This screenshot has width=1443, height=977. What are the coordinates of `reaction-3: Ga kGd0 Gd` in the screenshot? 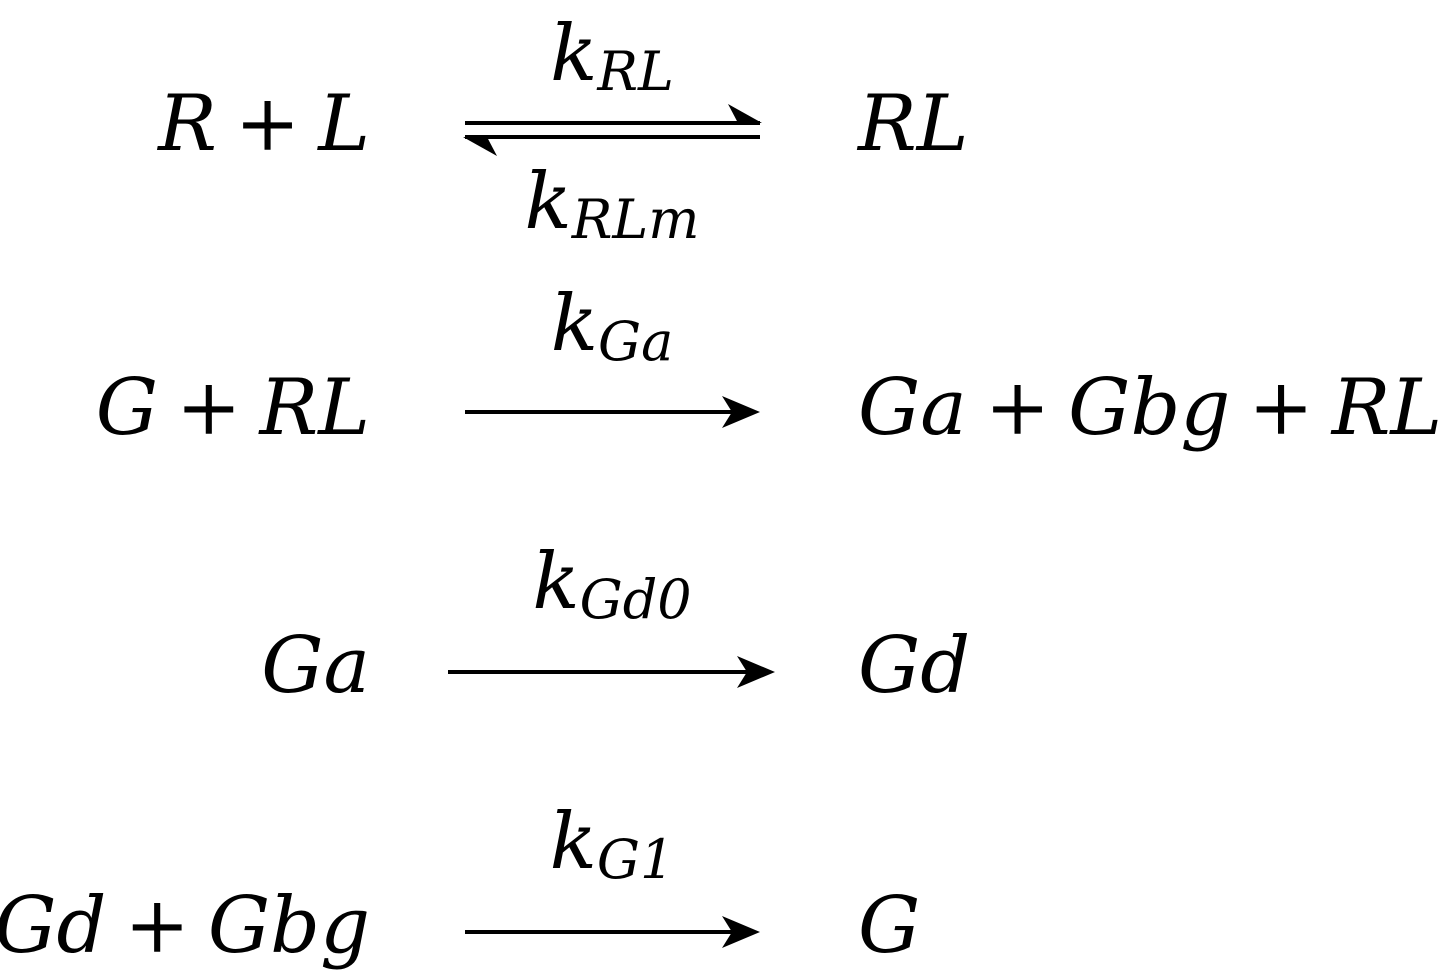 It's located at (615, 624).